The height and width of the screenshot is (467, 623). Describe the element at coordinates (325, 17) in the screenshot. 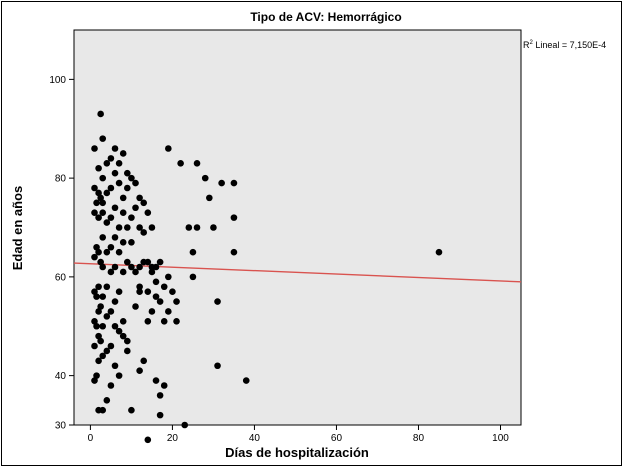

I see `chart-title: Tipo de ACV: Hemorrágico` at that location.